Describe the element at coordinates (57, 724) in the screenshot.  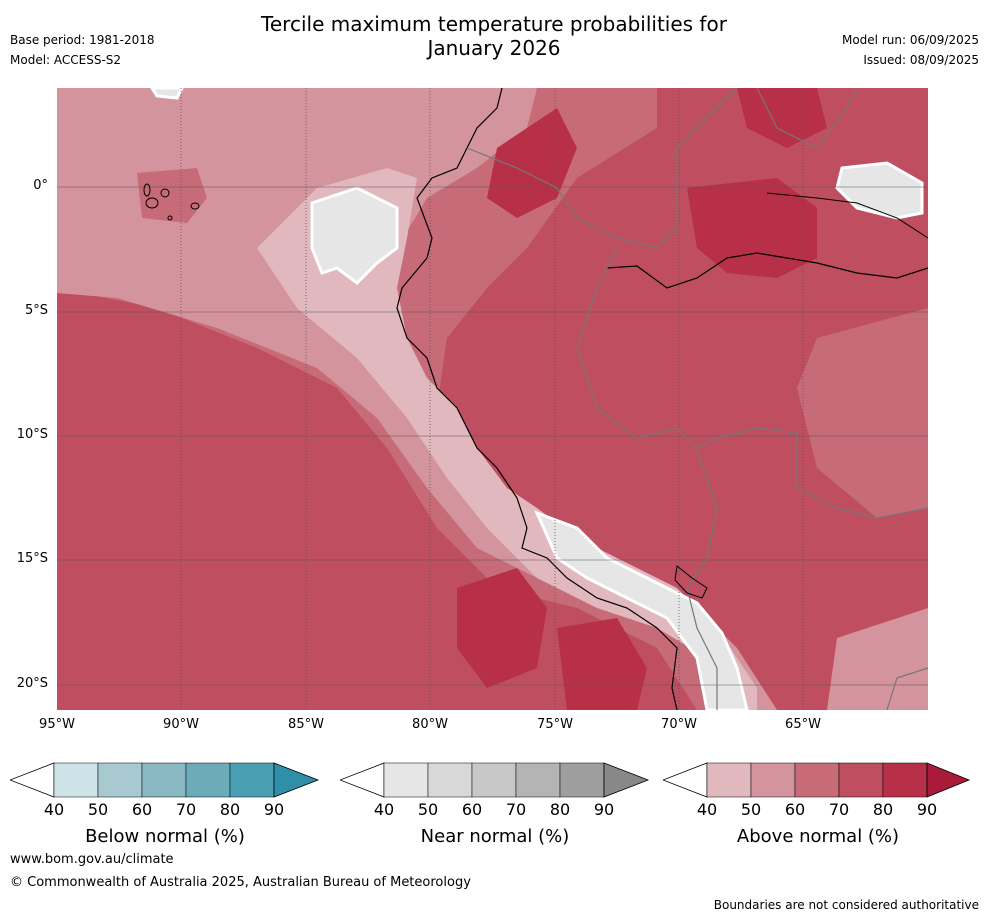
I see `lon-label-95w: 95°W` at that location.